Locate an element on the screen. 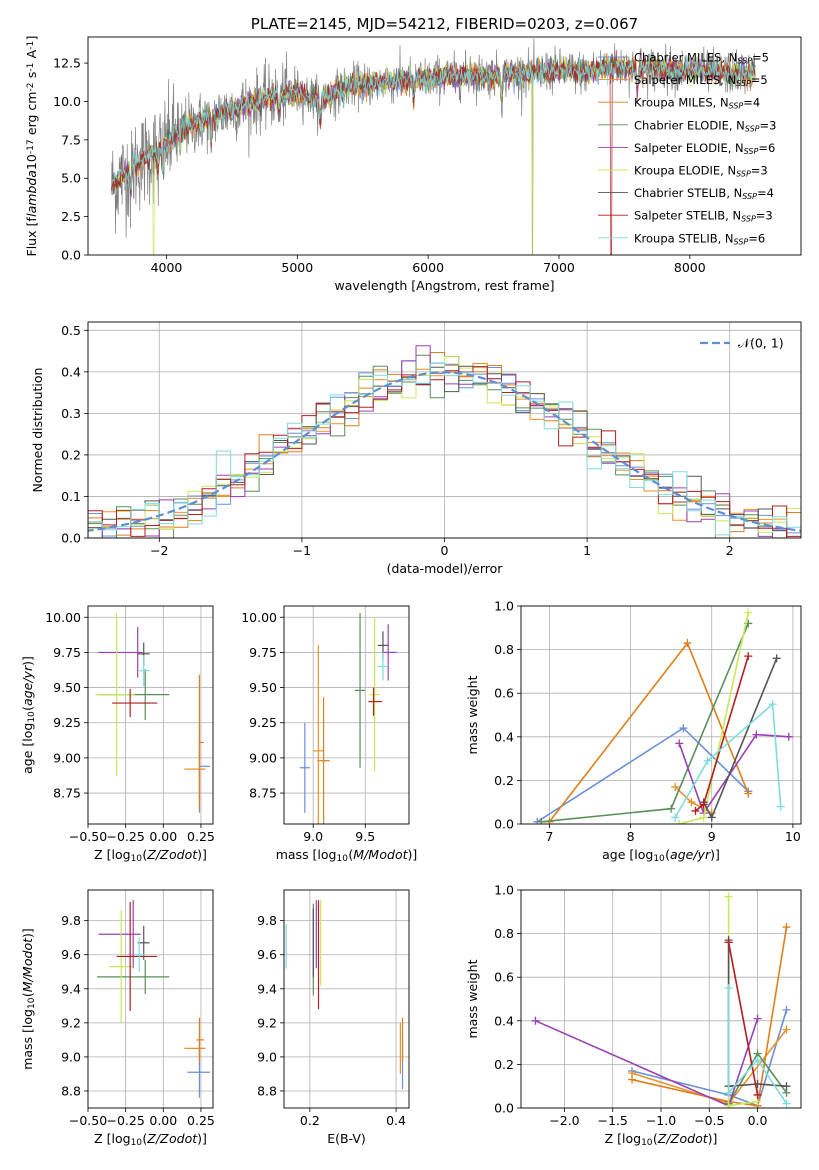 The height and width of the screenshot is (1170, 819). y-axis-label: age [log10 (age/yr)] is located at coordinates (28, 715).